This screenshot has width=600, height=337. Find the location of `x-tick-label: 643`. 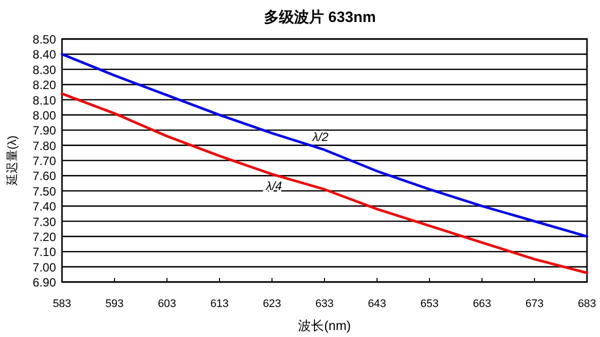

x-tick-label: 643 is located at coordinates (377, 304).